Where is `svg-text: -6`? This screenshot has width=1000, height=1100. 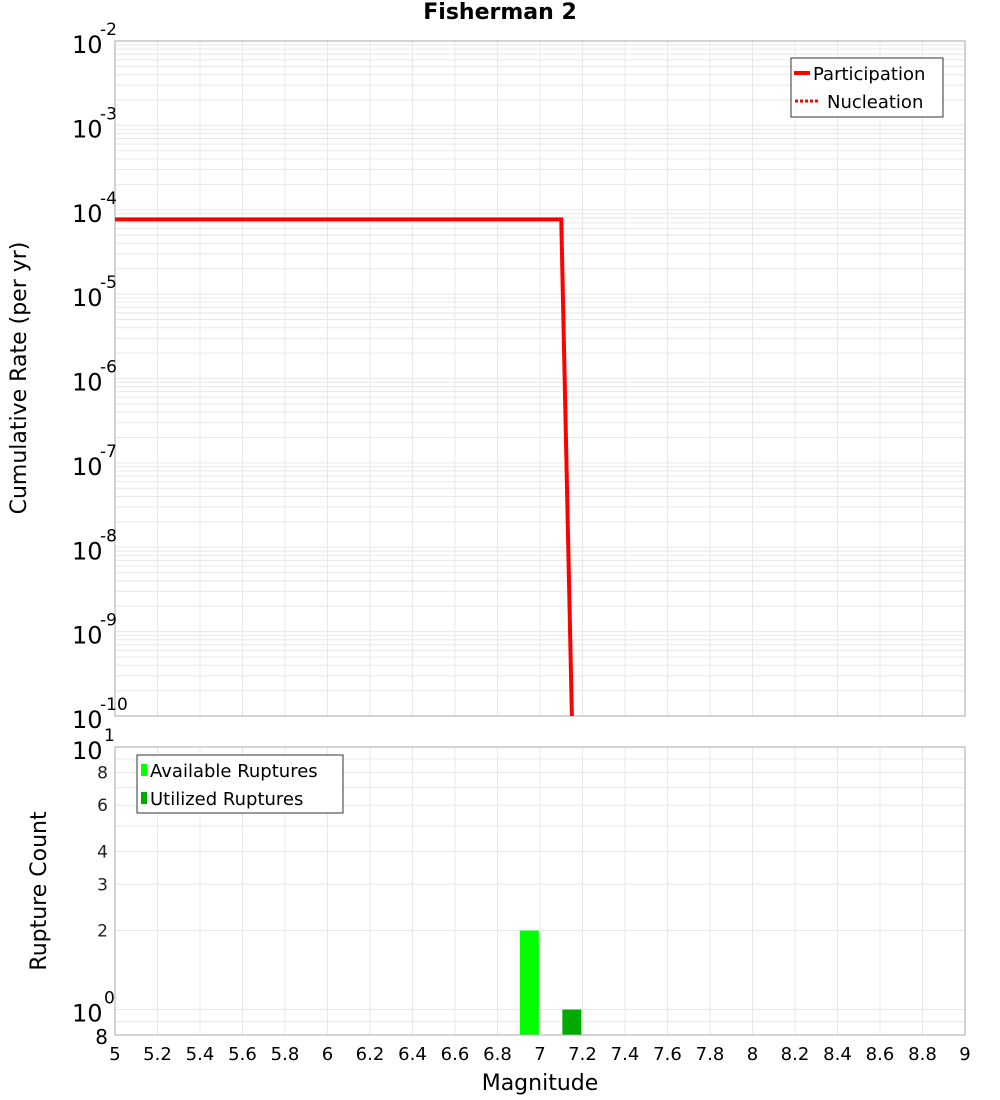 svg-text: -6 is located at coordinates (108, 368).